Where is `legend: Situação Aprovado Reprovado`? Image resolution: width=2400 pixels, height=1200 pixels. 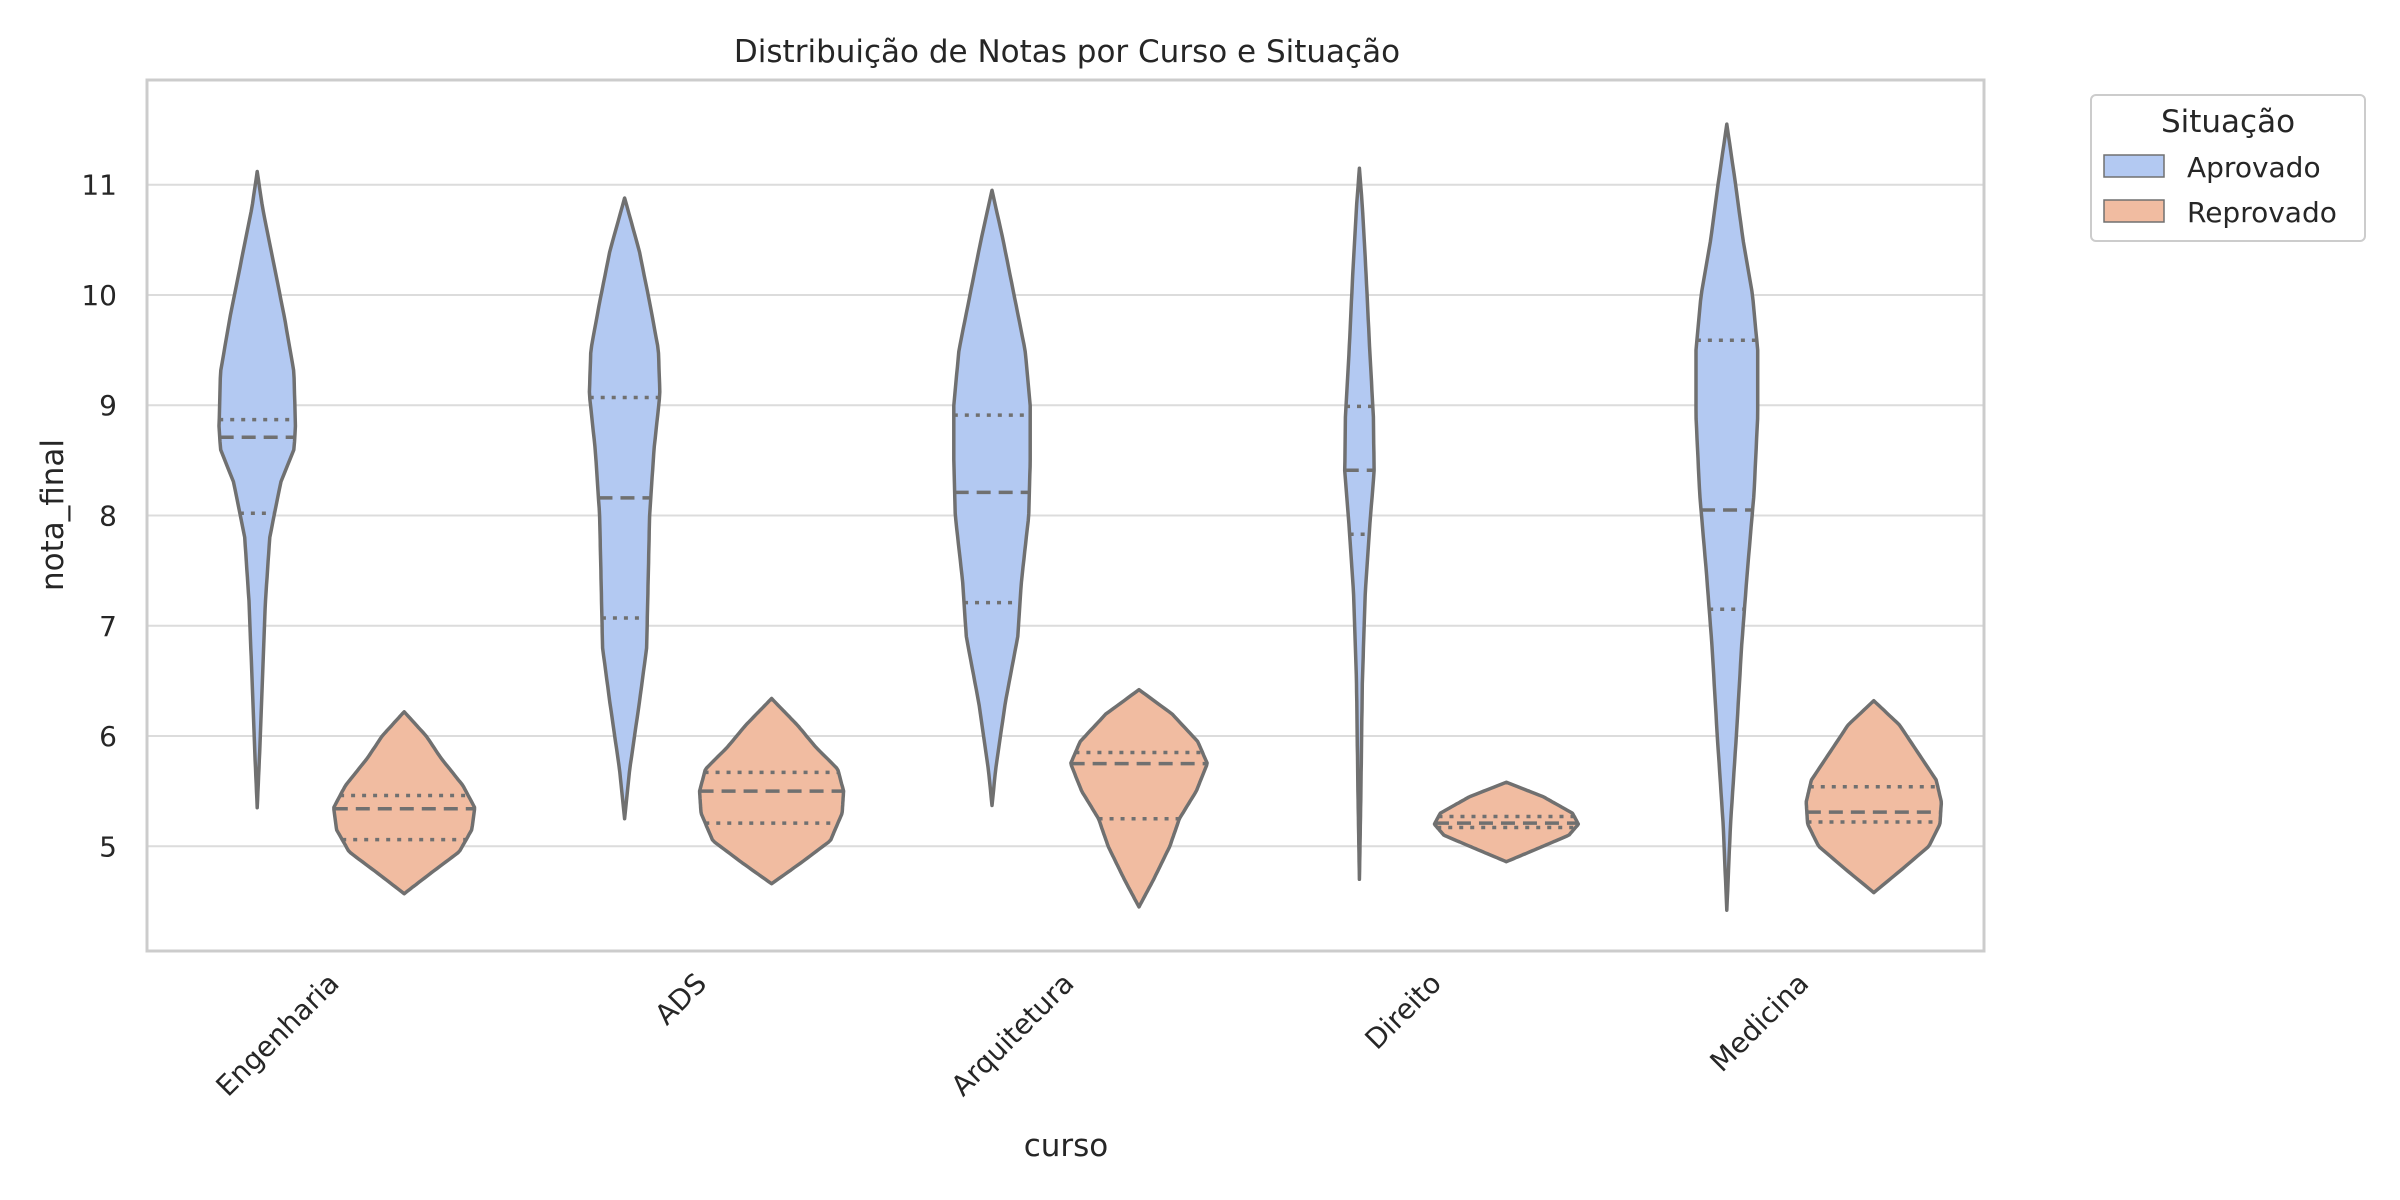 legend: Situação Aprovado Reprovado is located at coordinates (2228, 168).